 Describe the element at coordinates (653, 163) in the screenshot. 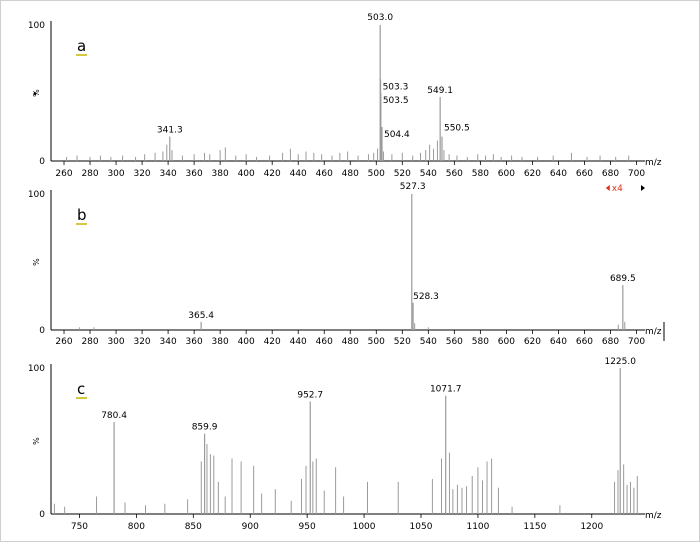

I see `panel-a-x-axis-label: m/z` at that location.